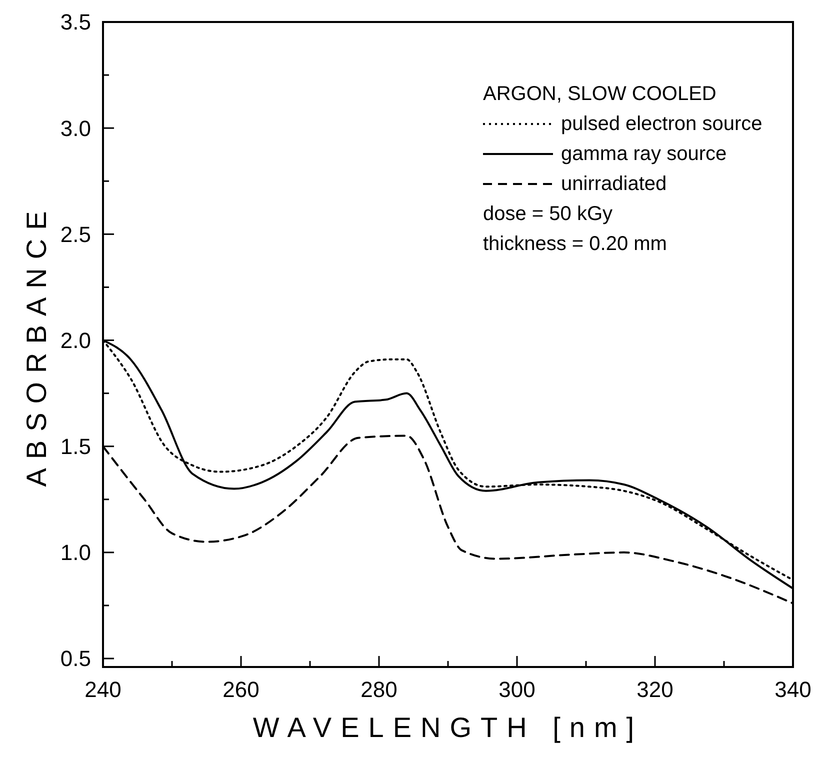 The width and height of the screenshot is (826, 763). What do you see at coordinates (599, 94) in the screenshot?
I see `legend-title: ARGON, SLOW COOLED` at bounding box center [599, 94].